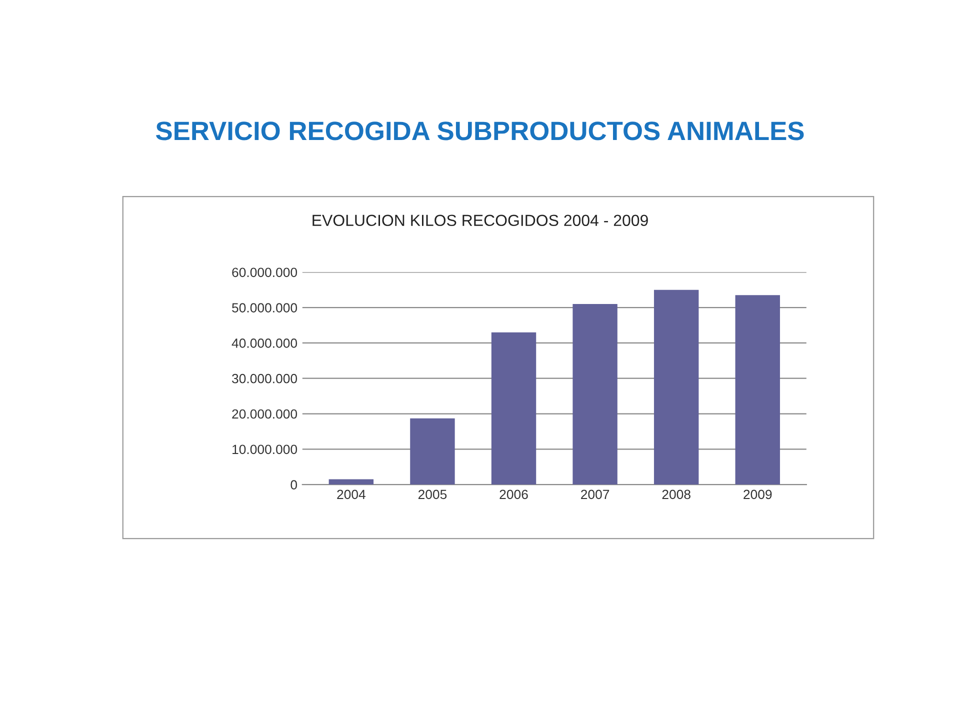  What do you see at coordinates (480, 131) in the screenshot?
I see `chart-title: SERVICIO RECOGIDA SUBPRODUCTOS ANIMALES` at bounding box center [480, 131].